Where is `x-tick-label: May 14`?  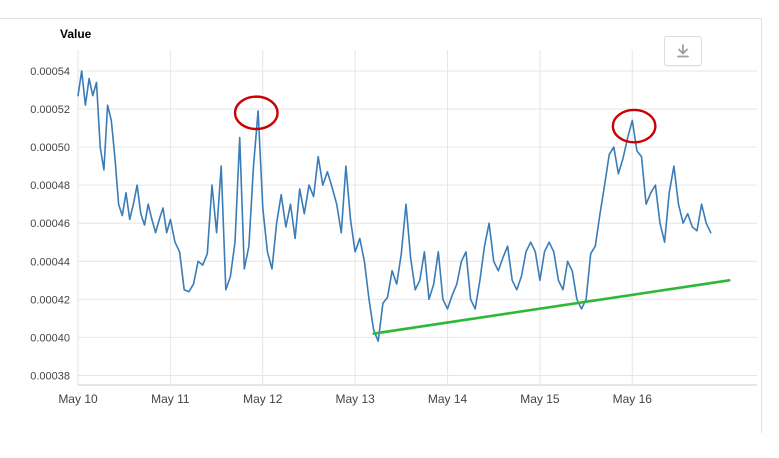 x-tick-label: May 14 is located at coordinates (448, 399).